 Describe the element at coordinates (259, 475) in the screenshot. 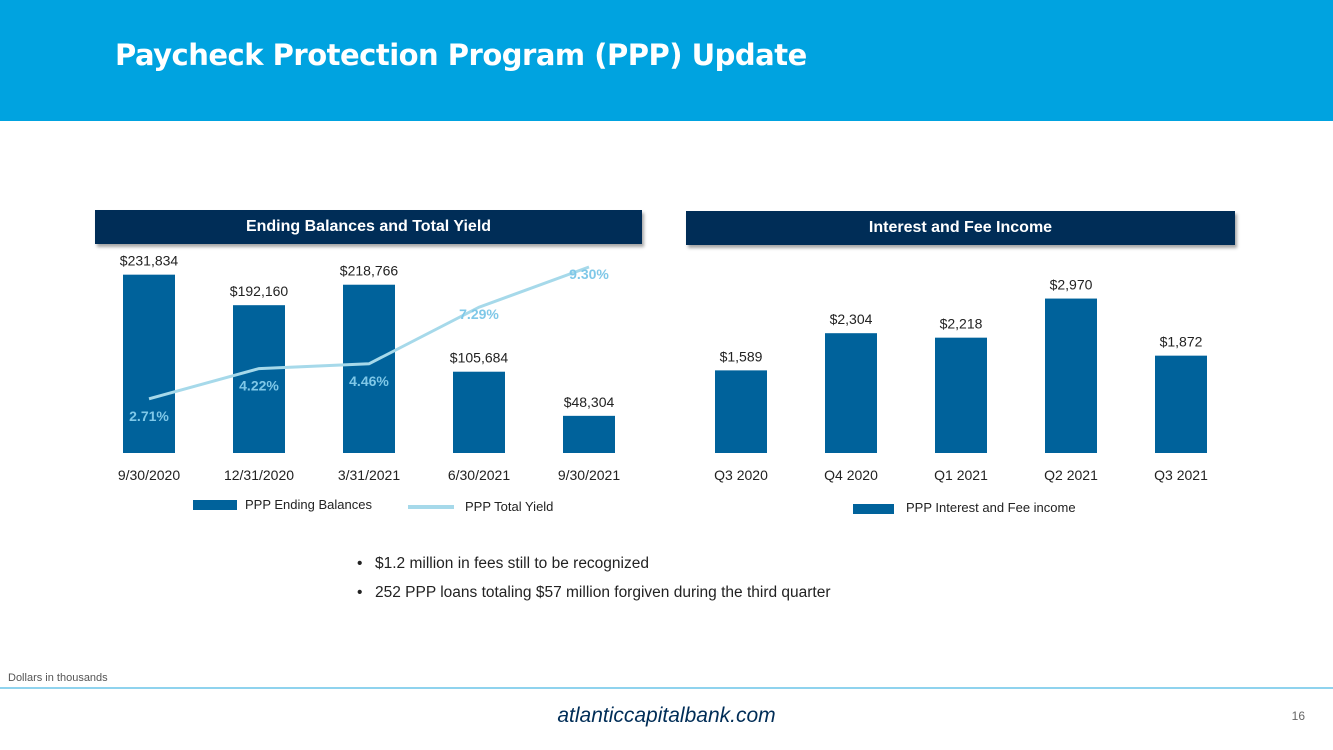

I see `x-tick-label: 12/31/2020` at that location.